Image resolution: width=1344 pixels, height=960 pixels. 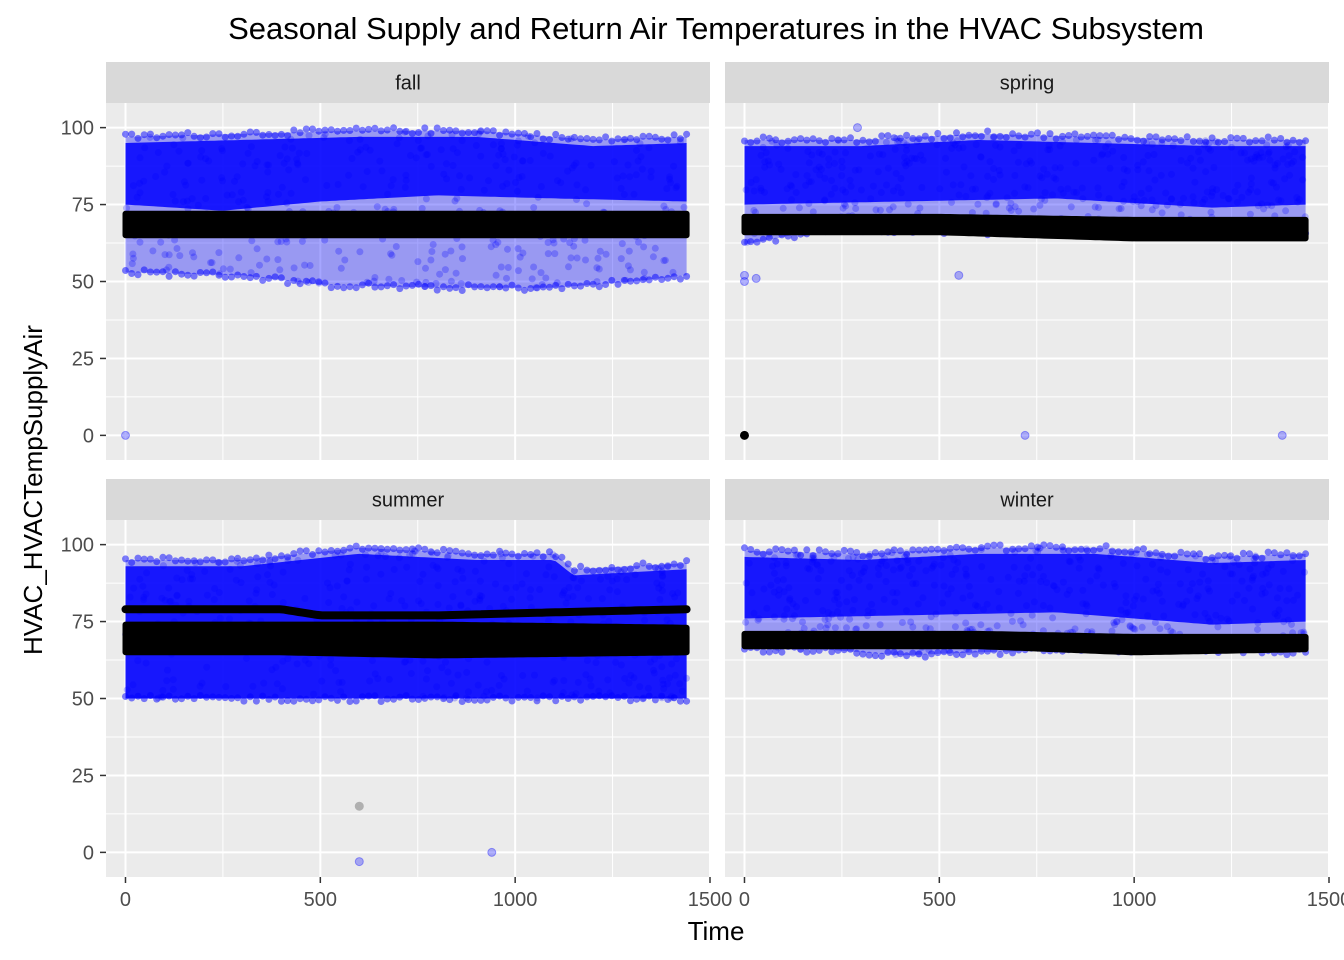 What do you see at coordinates (83, 283) in the screenshot?
I see `y-tick-label: 50` at bounding box center [83, 283].